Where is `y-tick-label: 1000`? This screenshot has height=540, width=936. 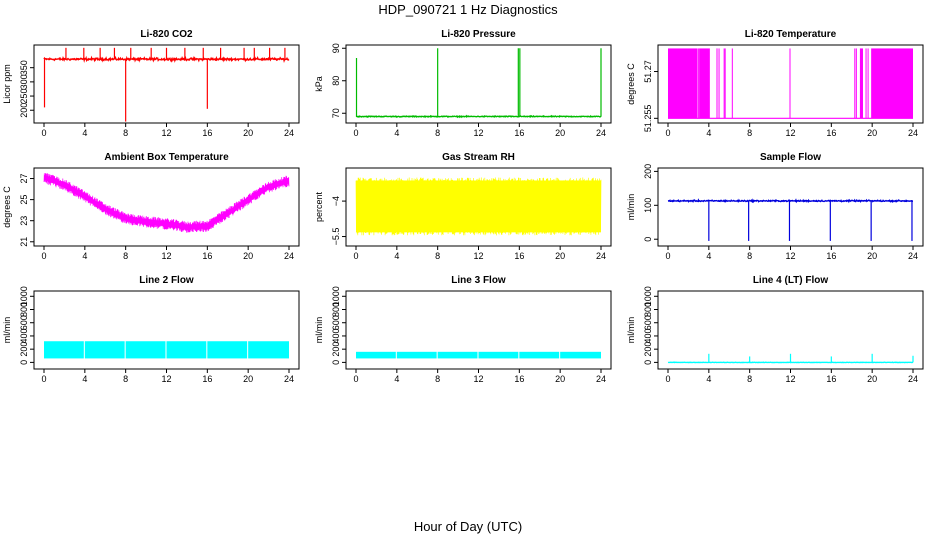
y-tick-label: 1000 is located at coordinates (648, 296).